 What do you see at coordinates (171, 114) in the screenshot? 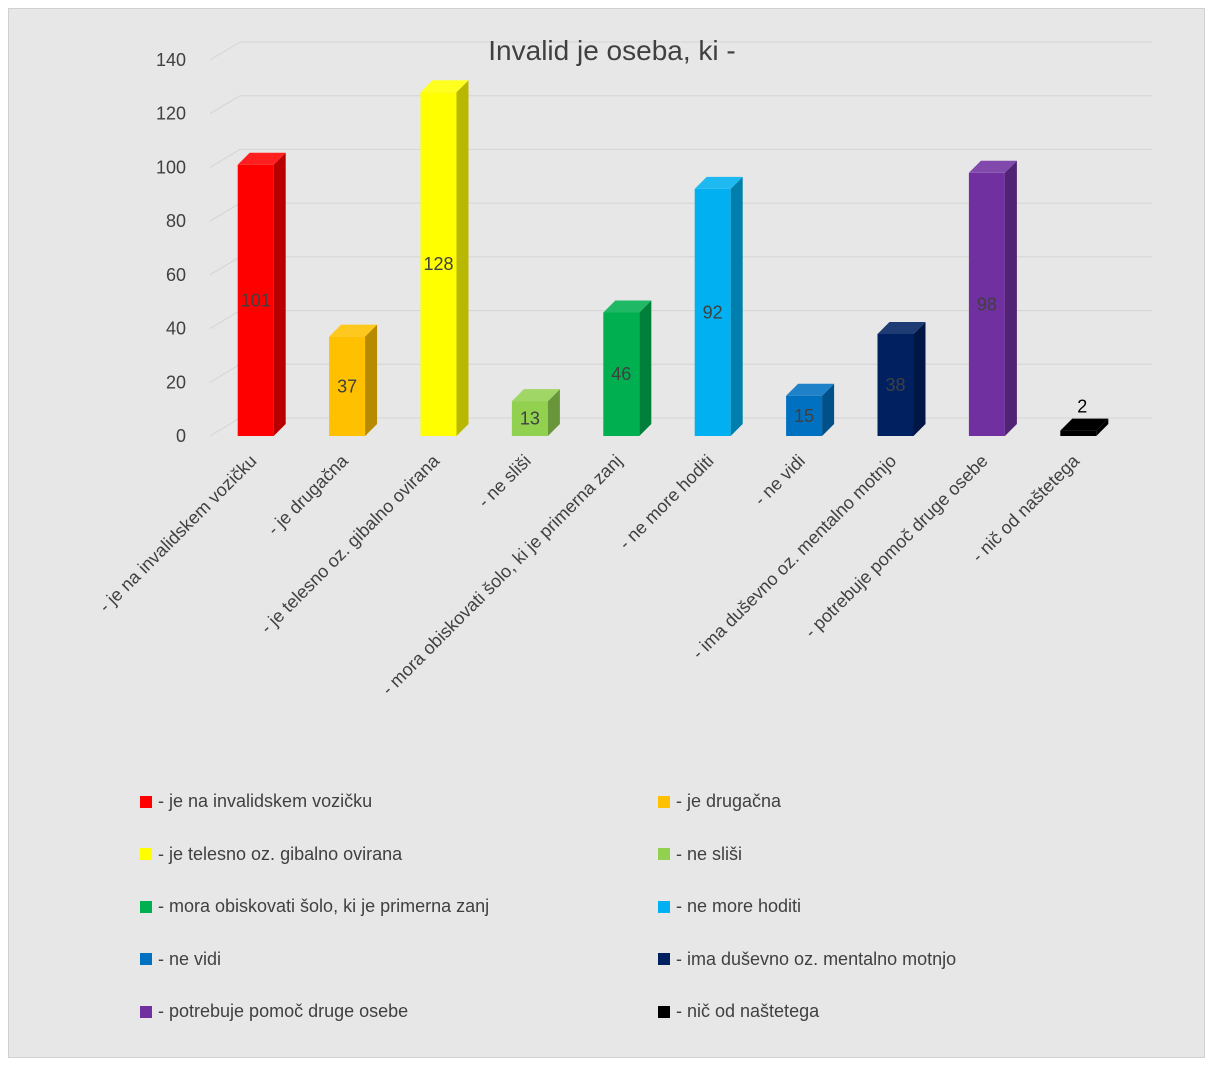
I see `y-tick-label: 120` at bounding box center [171, 114].